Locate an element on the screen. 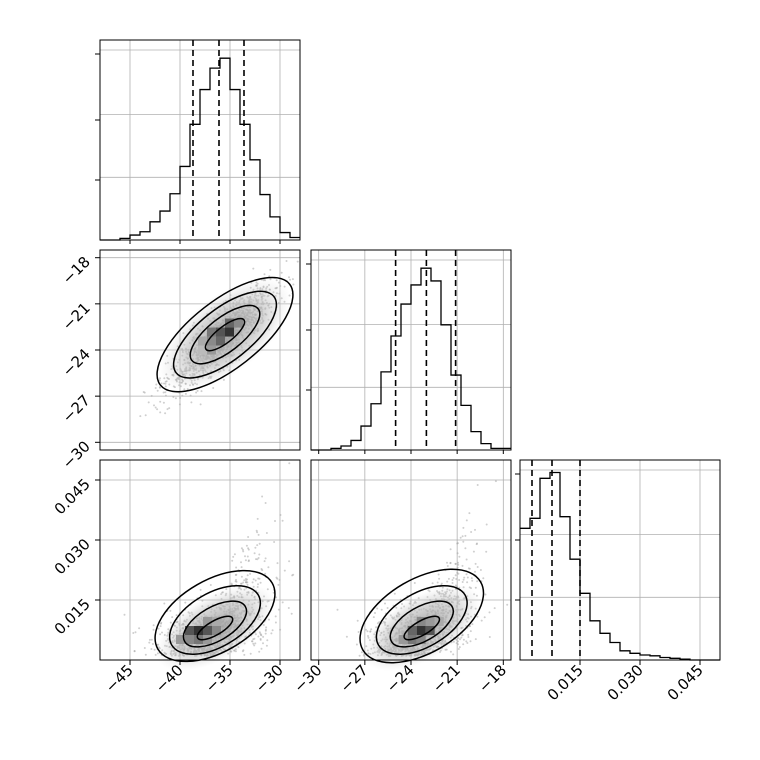 This screenshot has height=760, width=760. y-tick-label: 0.015 is located at coordinates (72, 616).